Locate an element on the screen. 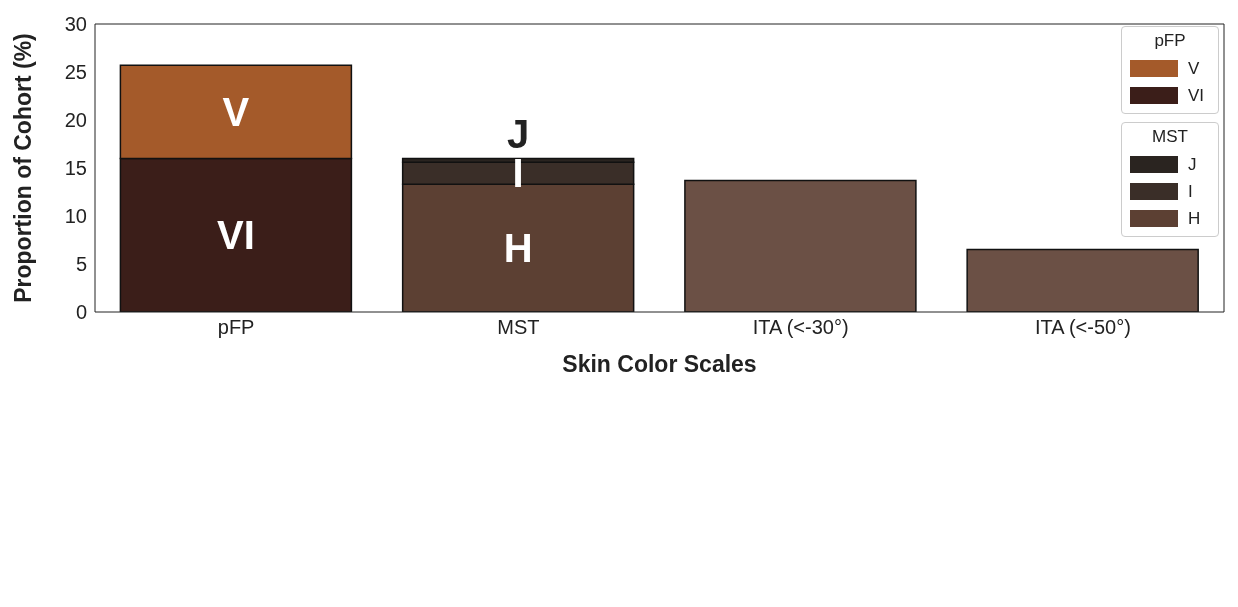 The width and height of the screenshot is (1238, 607). y-axis-title: Proportion of Cohort (%) is located at coordinates (23, 168).